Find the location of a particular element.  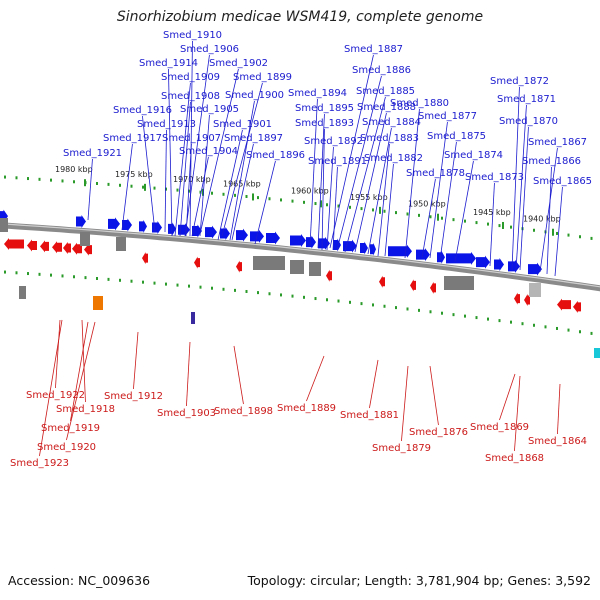

kbp-tick-label: 1955 kbp is located at coordinates (369, 197).